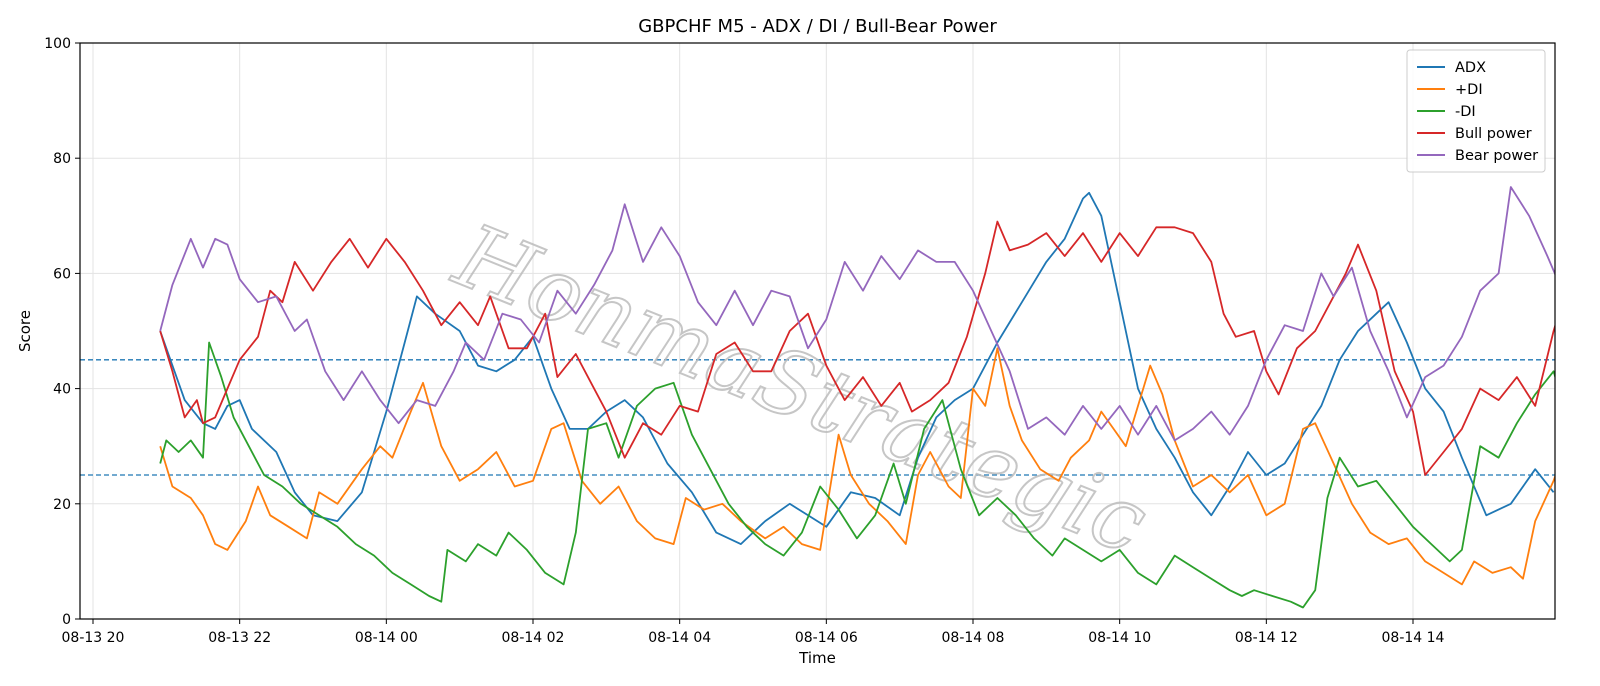  I want to click on y-tick-label: 60, so click(62, 274).